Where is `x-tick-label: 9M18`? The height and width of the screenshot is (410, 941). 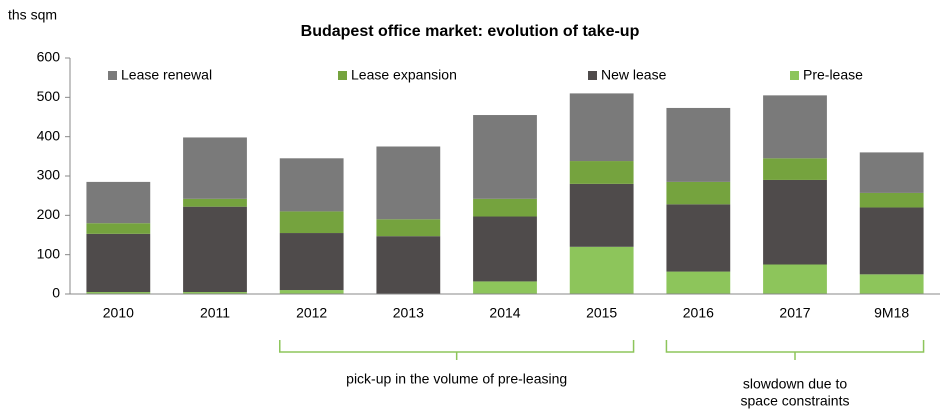
x-tick-label: 9M18 is located at coordinates (891, 313).